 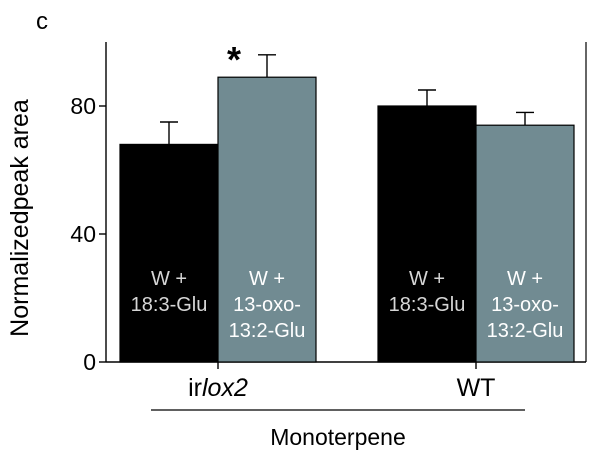 I want to click on y-tick-label: 0, so click(x=89, y=362).